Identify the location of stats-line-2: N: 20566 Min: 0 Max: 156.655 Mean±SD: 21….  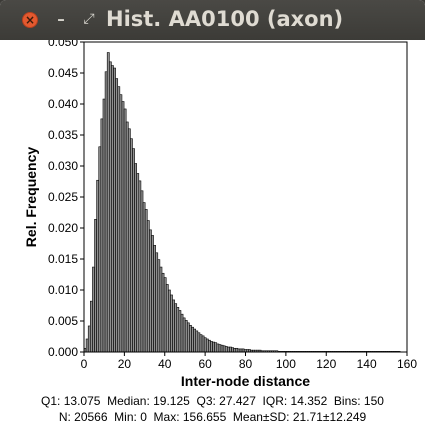
(212, 417).